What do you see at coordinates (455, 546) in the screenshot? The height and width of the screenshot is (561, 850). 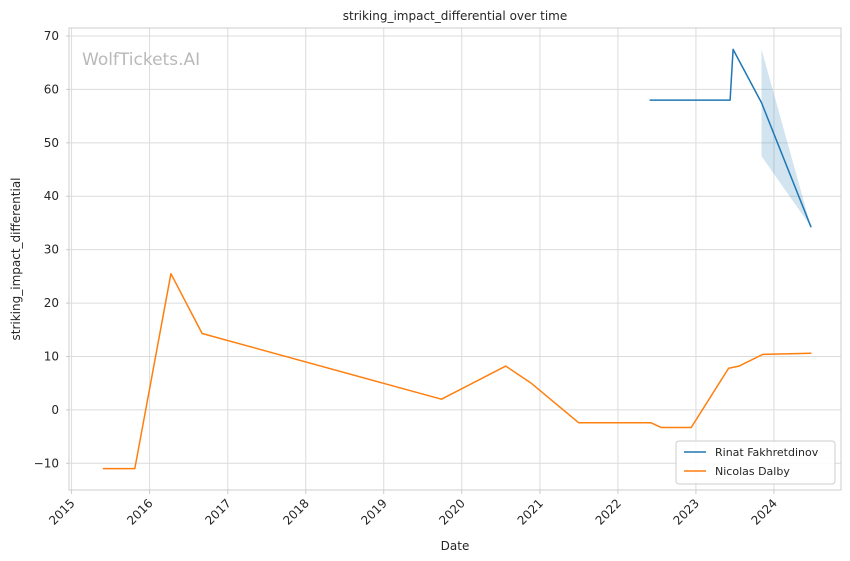 I see `x-axis-title: Date` at bounding box center [455, 546].